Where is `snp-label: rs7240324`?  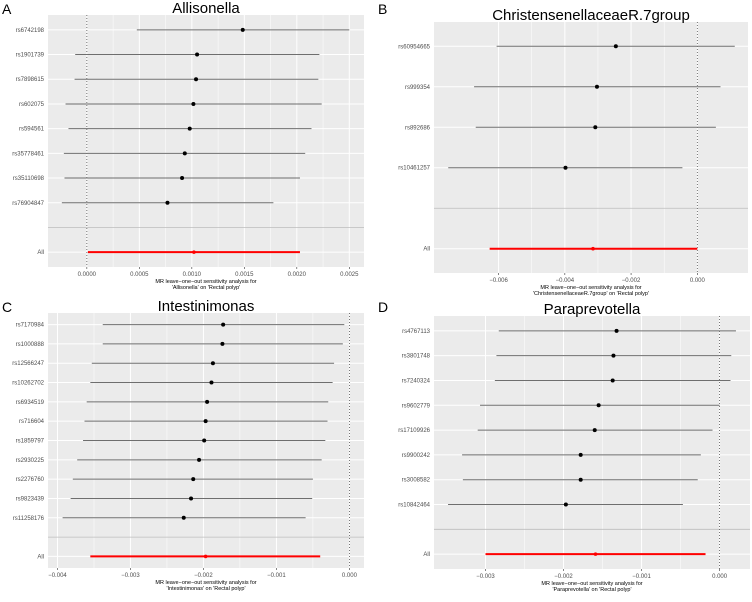 snp-label: rs7240324 is located at coordinates (416, 381).